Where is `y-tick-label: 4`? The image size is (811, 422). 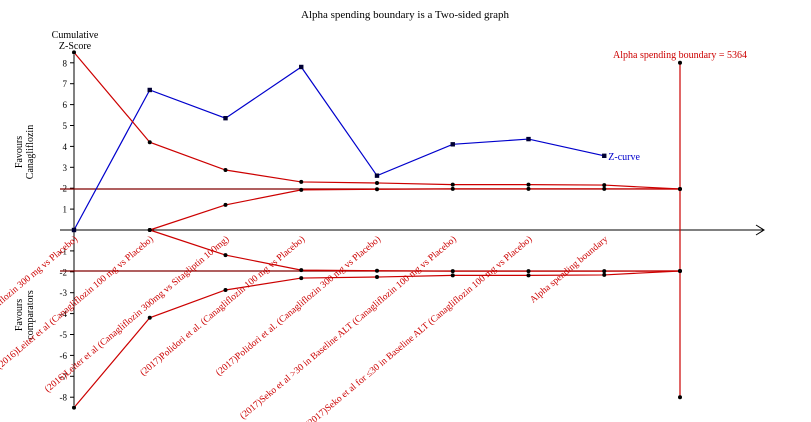
y-tick-label: 4 is located at coordinates (65, 147).